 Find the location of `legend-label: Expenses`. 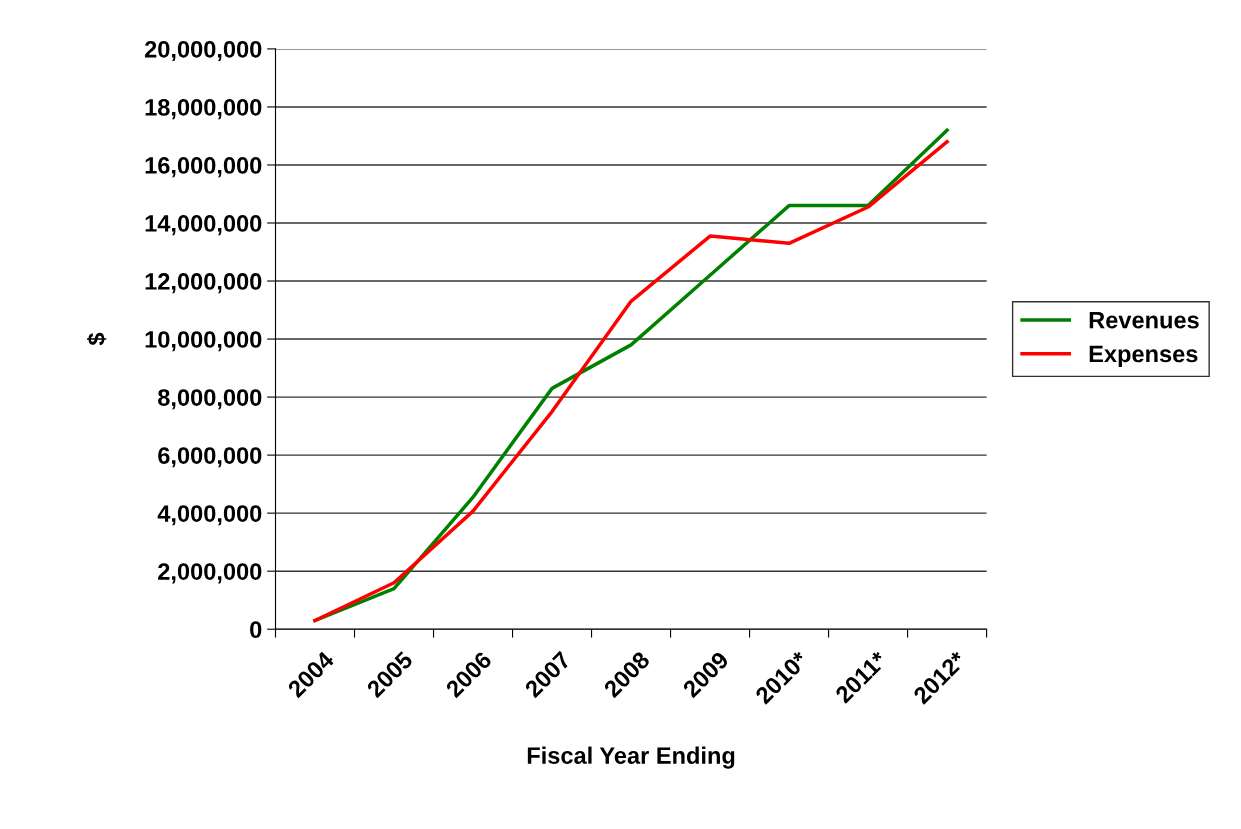

legend-label: Expenses is located at coordinates (1143, 356).